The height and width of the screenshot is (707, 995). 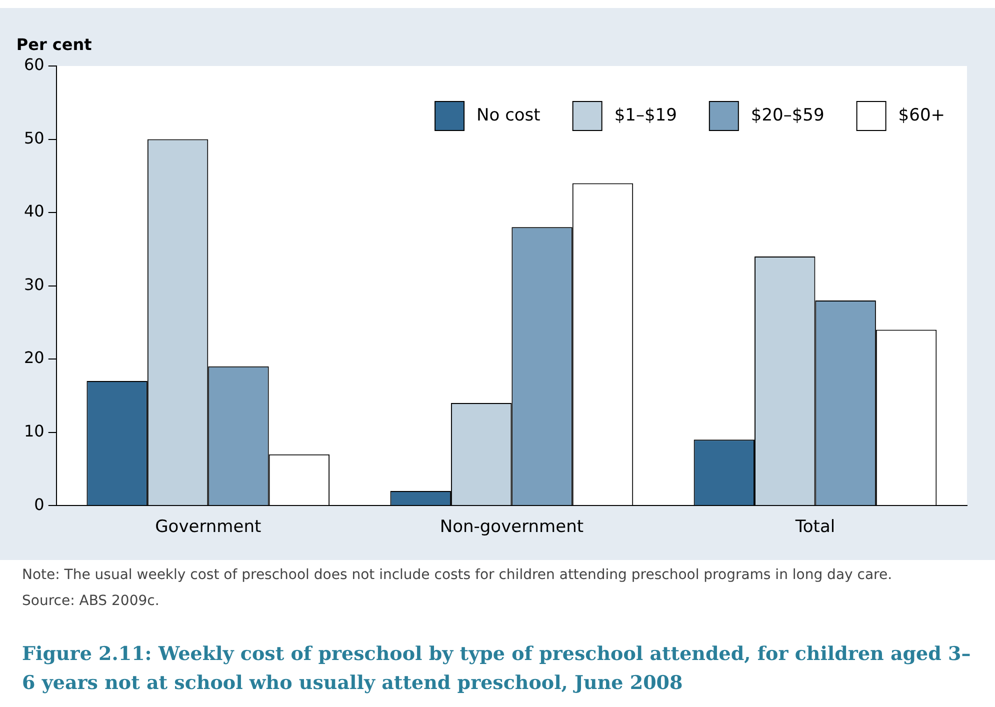 I want to click on text: Figure 2.11: Weekly cost of preschool by type of preschool attended, for children aged 3–6 years not at school who usually attend preschool, June 2008, so click(x=497, y=669).